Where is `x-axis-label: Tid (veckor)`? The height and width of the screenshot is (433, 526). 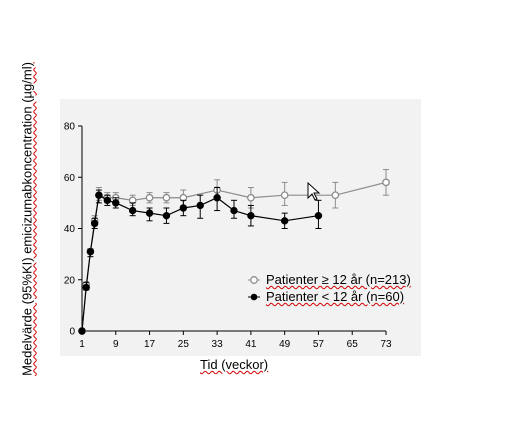 x-axis-label: Tid (veckor) is located at coordinates (234, 364).